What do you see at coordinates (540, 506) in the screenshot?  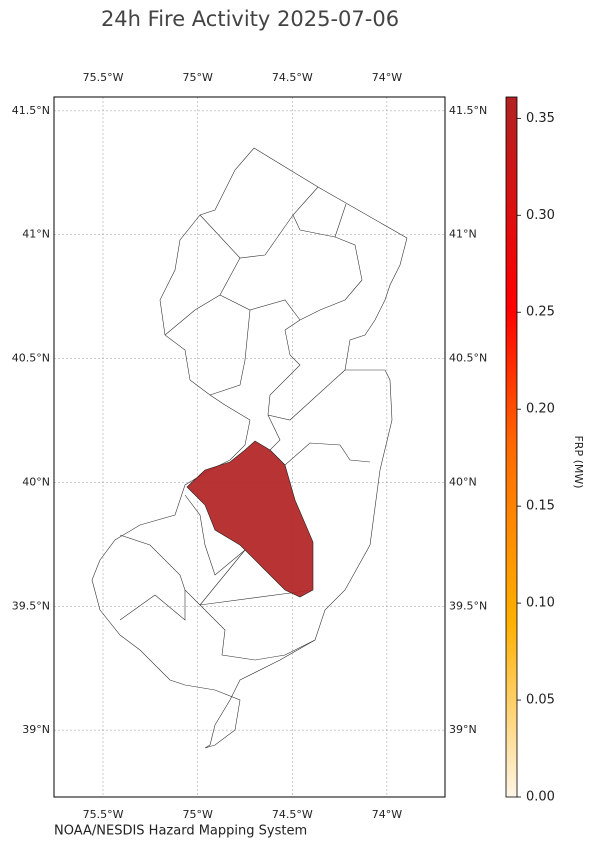 I see `colorbar-tick-label: 0.15` at bounding box center [540, 506].